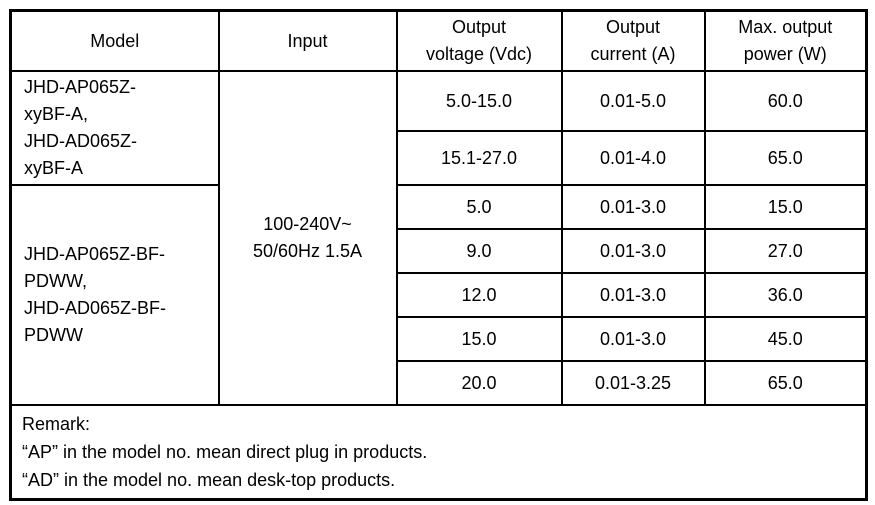 Image resolution: width=875 pixels, height=505 pixels. What do you see at coordinates (633, 101) in the screenshot?
I see `current-cell: 0.01-5.0` at bounding box center [633, 101].